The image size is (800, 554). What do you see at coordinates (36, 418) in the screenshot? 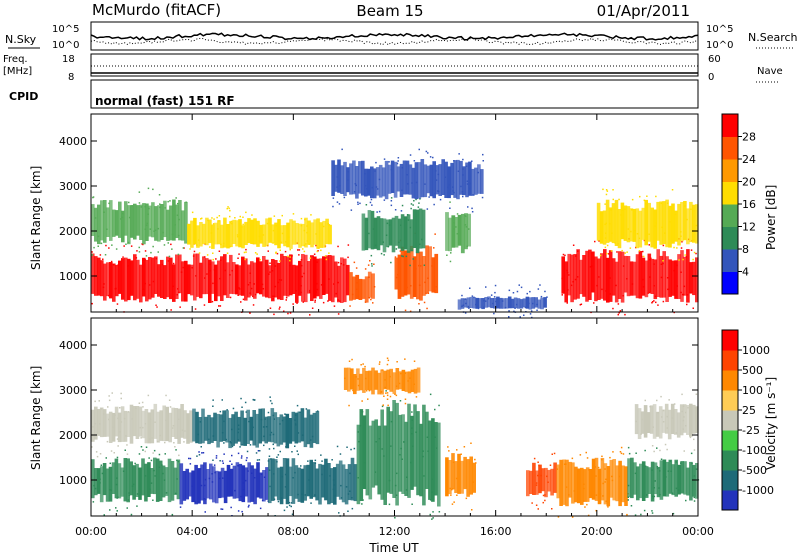
I see `velocity-ylabel: Slant Range [km]` at bounding box center [36, 418].